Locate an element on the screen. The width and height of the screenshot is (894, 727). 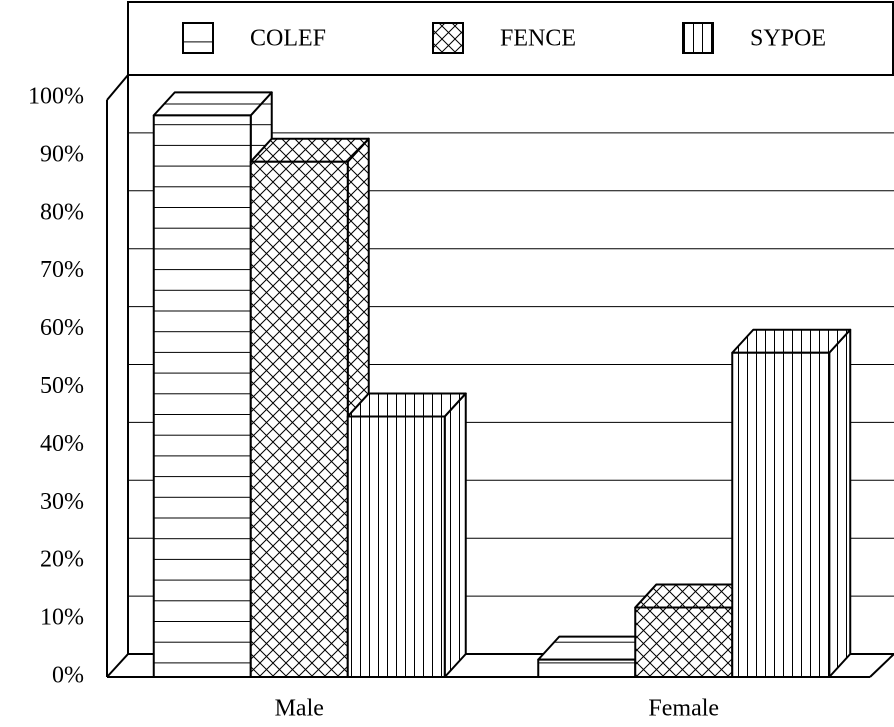
x-tick-label: Female is located at coordinates (683, 709).